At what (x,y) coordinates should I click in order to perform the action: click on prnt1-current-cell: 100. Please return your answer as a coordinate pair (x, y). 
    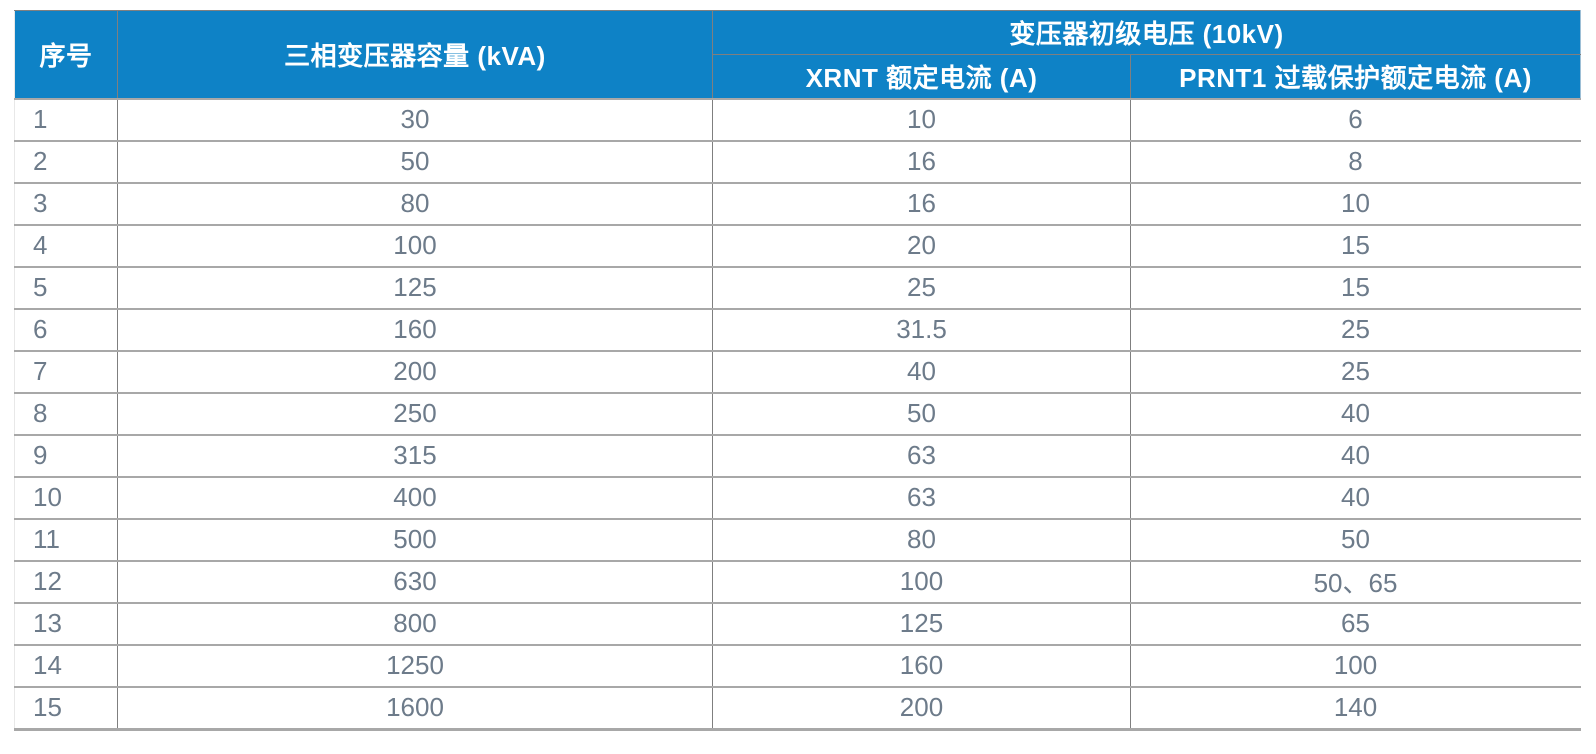
    Looking at the image, I should click on (1355, 665).